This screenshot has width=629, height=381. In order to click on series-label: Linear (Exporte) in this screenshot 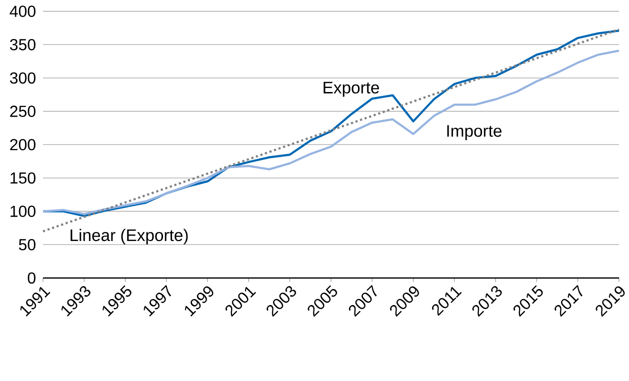, I will do `click(129, 236)`.